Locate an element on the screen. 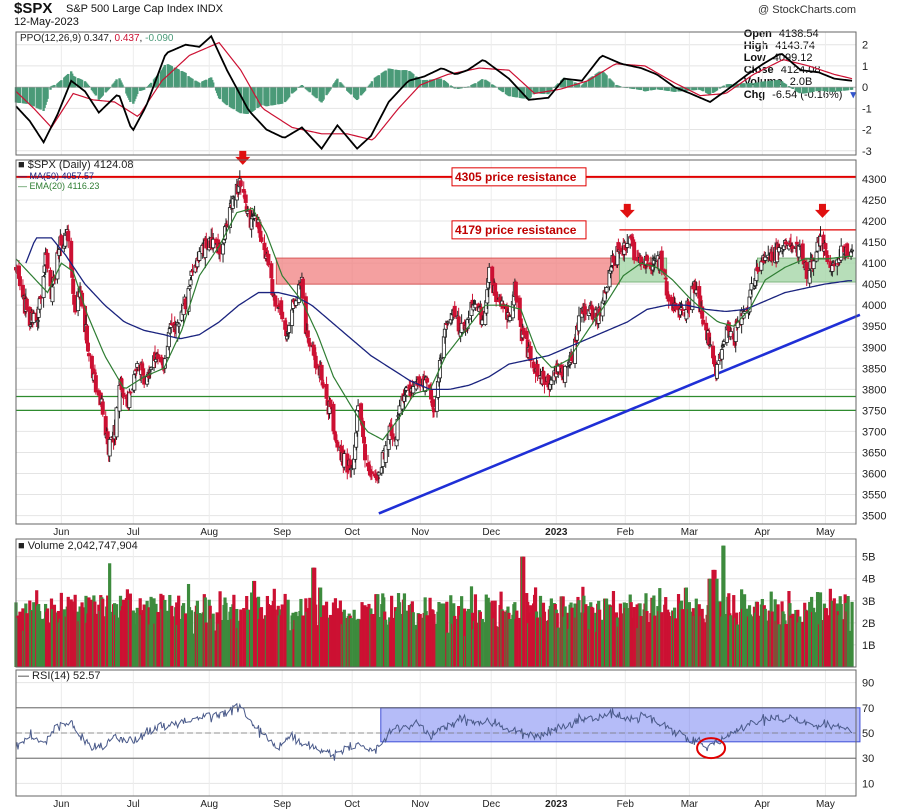  ppo-ytick: 2 is located at coordinates (865, 46).